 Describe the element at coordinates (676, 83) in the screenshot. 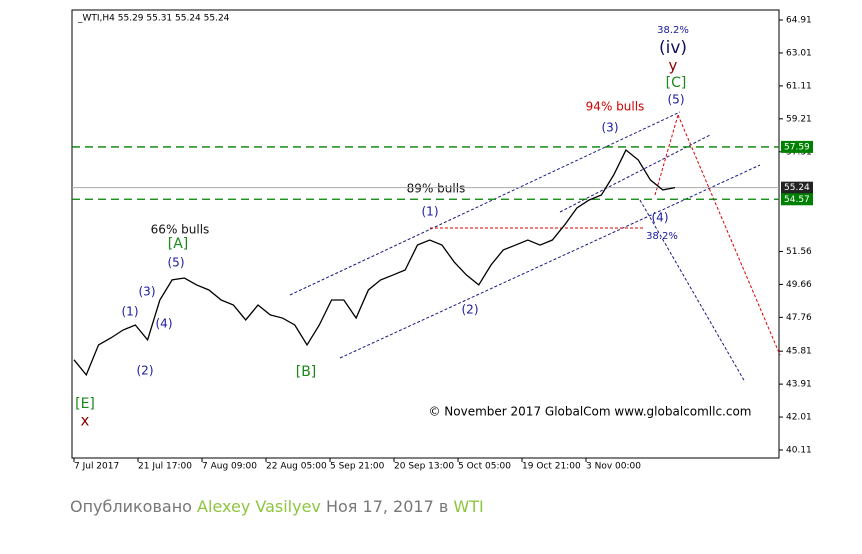

I see `annotation: [C]` at that location.